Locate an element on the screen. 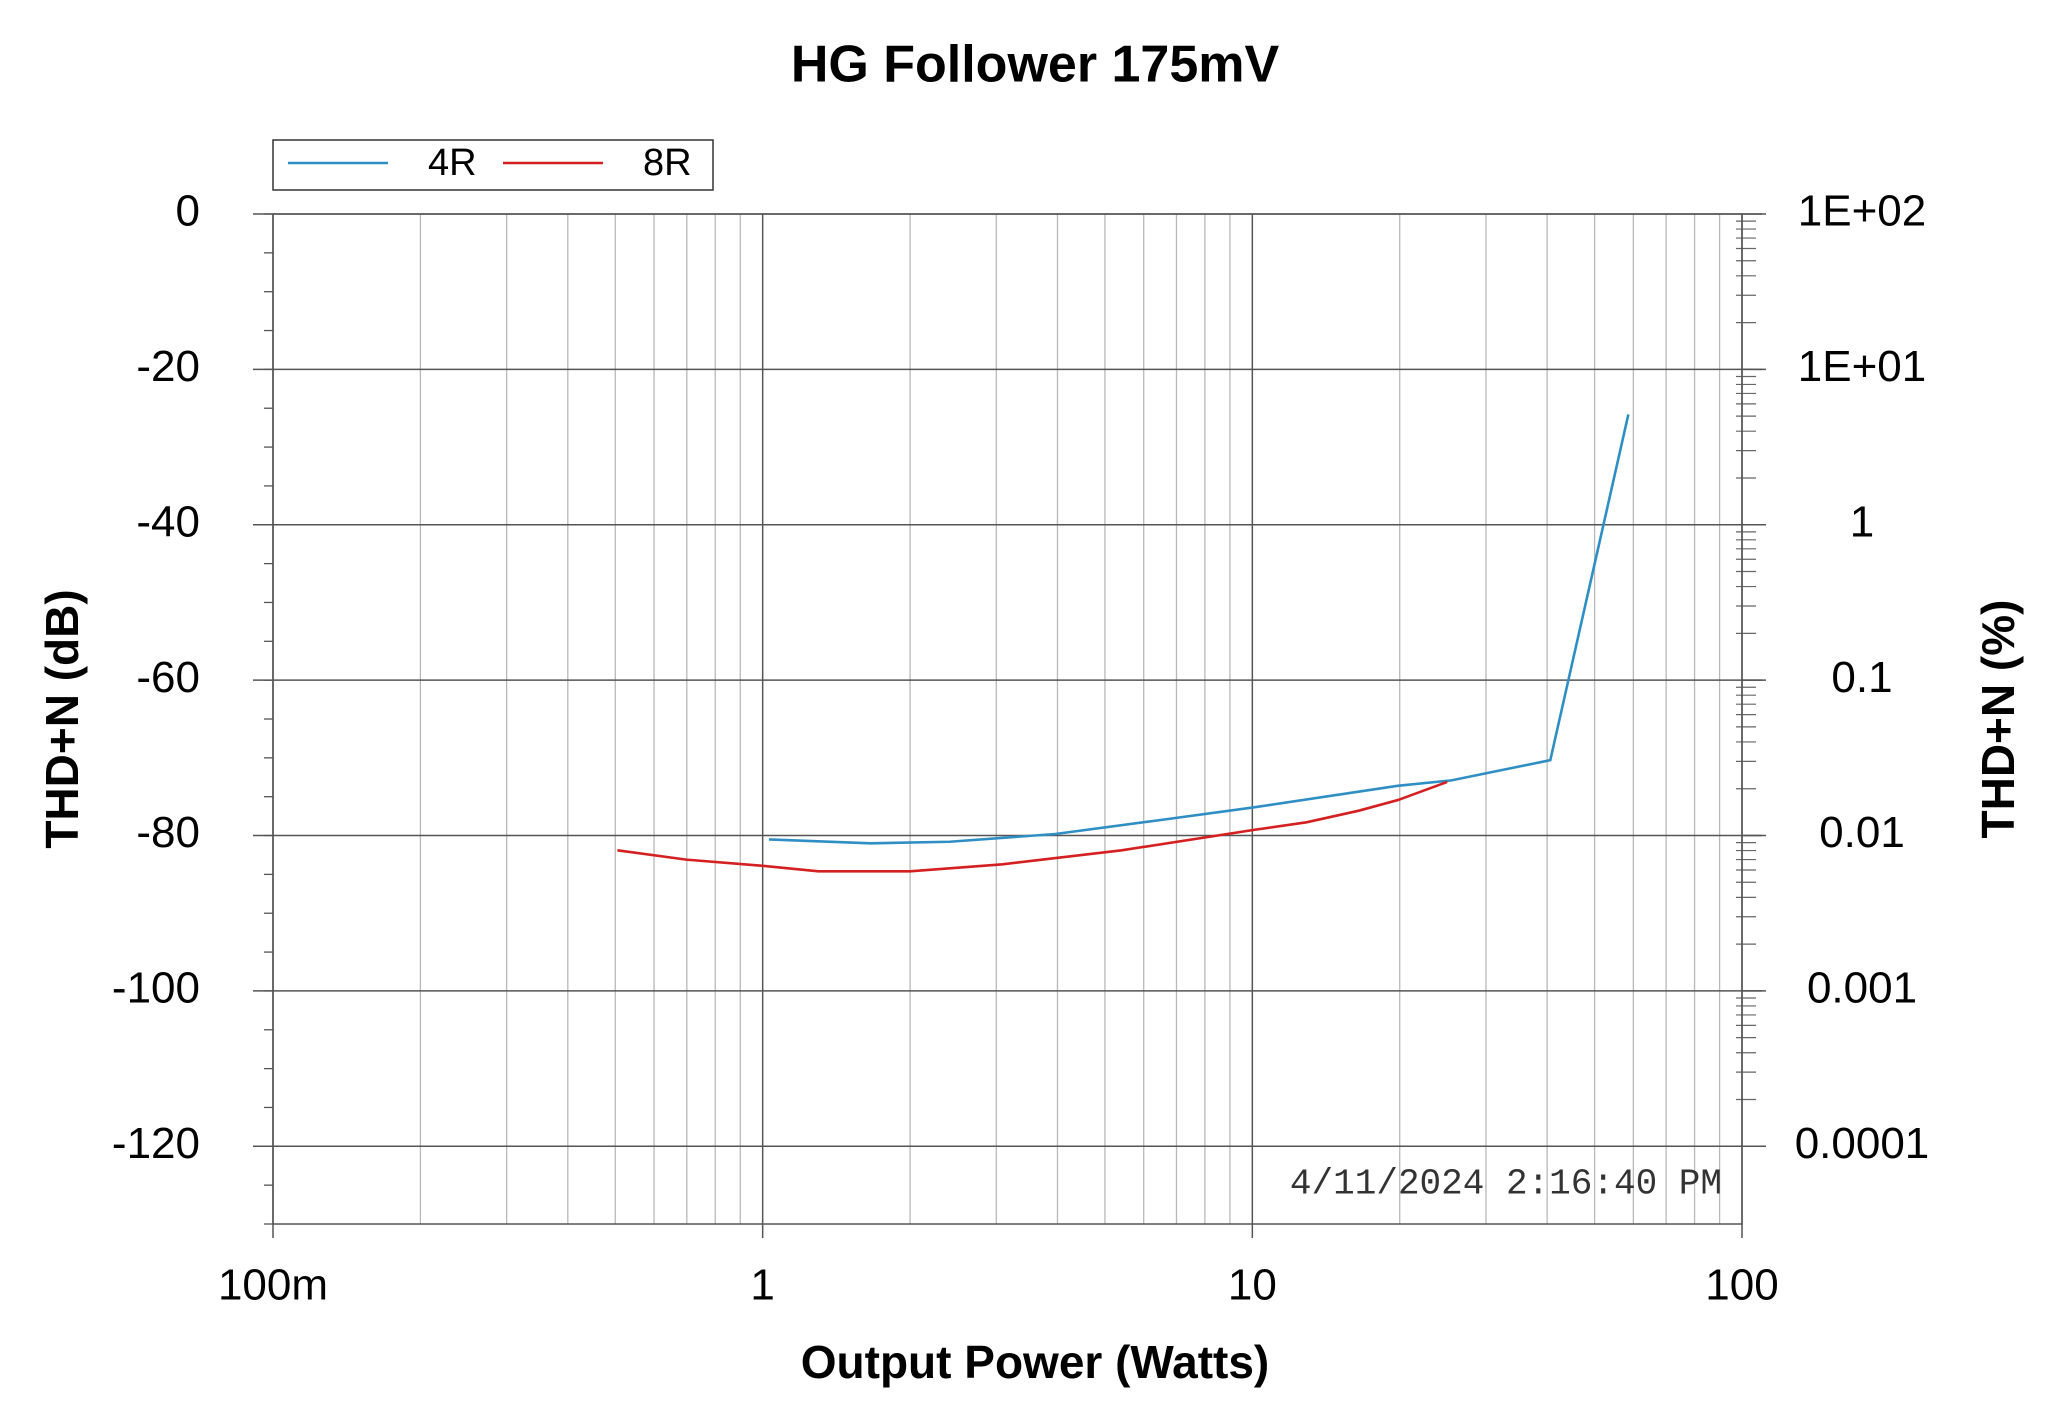  y2-tick-label: 0.1 is located at coordinates (1861, 677).